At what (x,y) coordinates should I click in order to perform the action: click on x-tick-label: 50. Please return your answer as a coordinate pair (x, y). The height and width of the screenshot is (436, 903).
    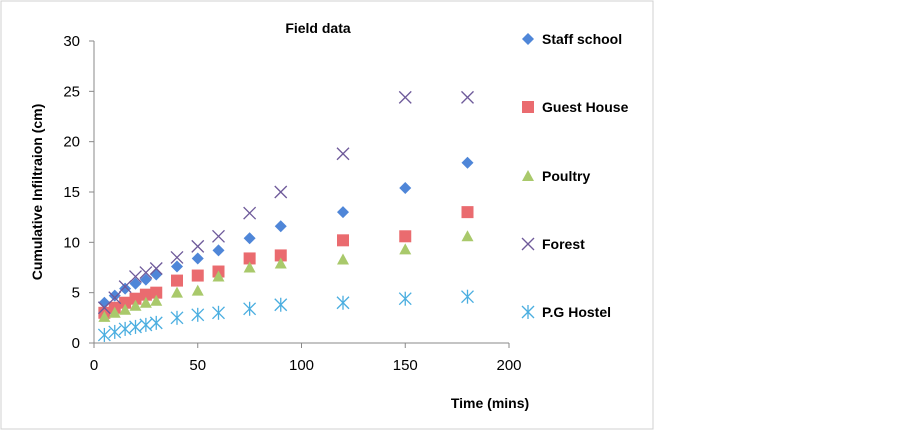
    Looking at the image, I should click on (197, 365).